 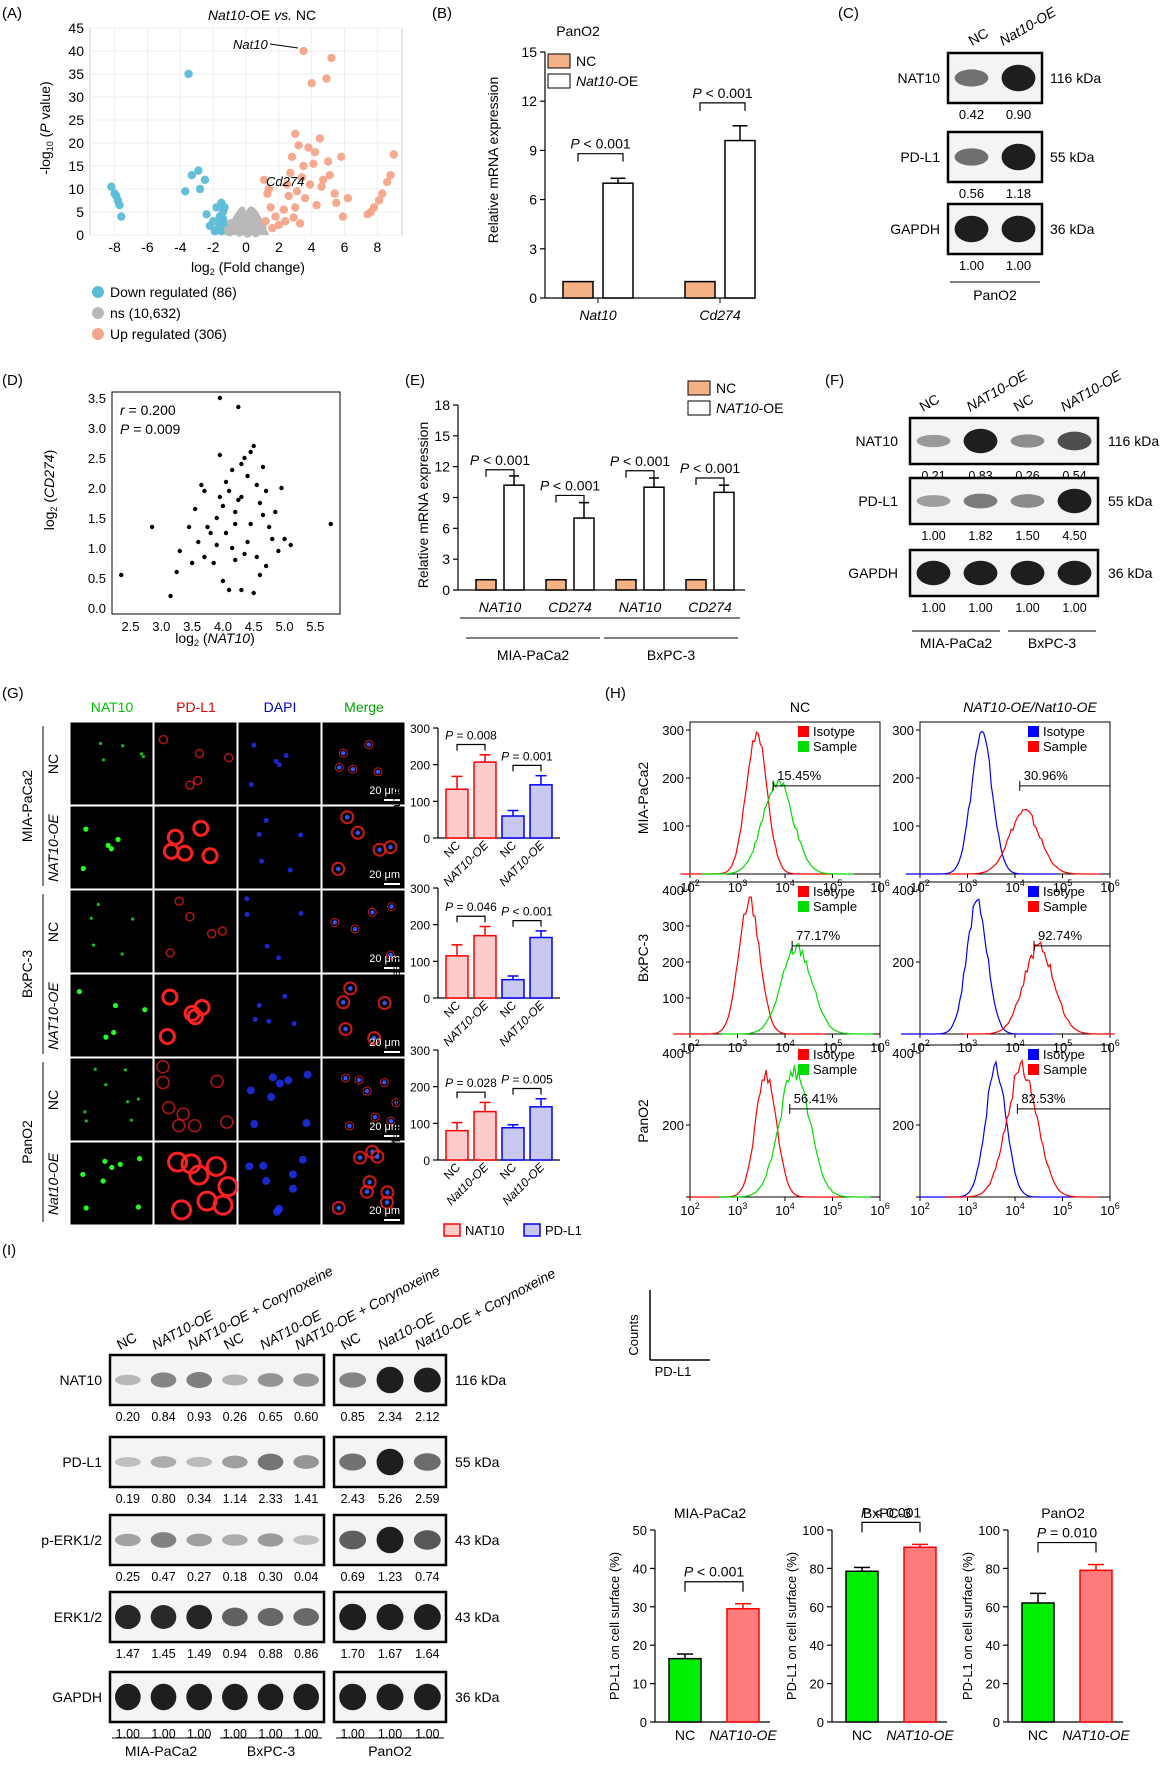 What do you see at coordinates (541, 967) in the screenshot?
I see `bar-pdl1` at bounding box center [541, 967].